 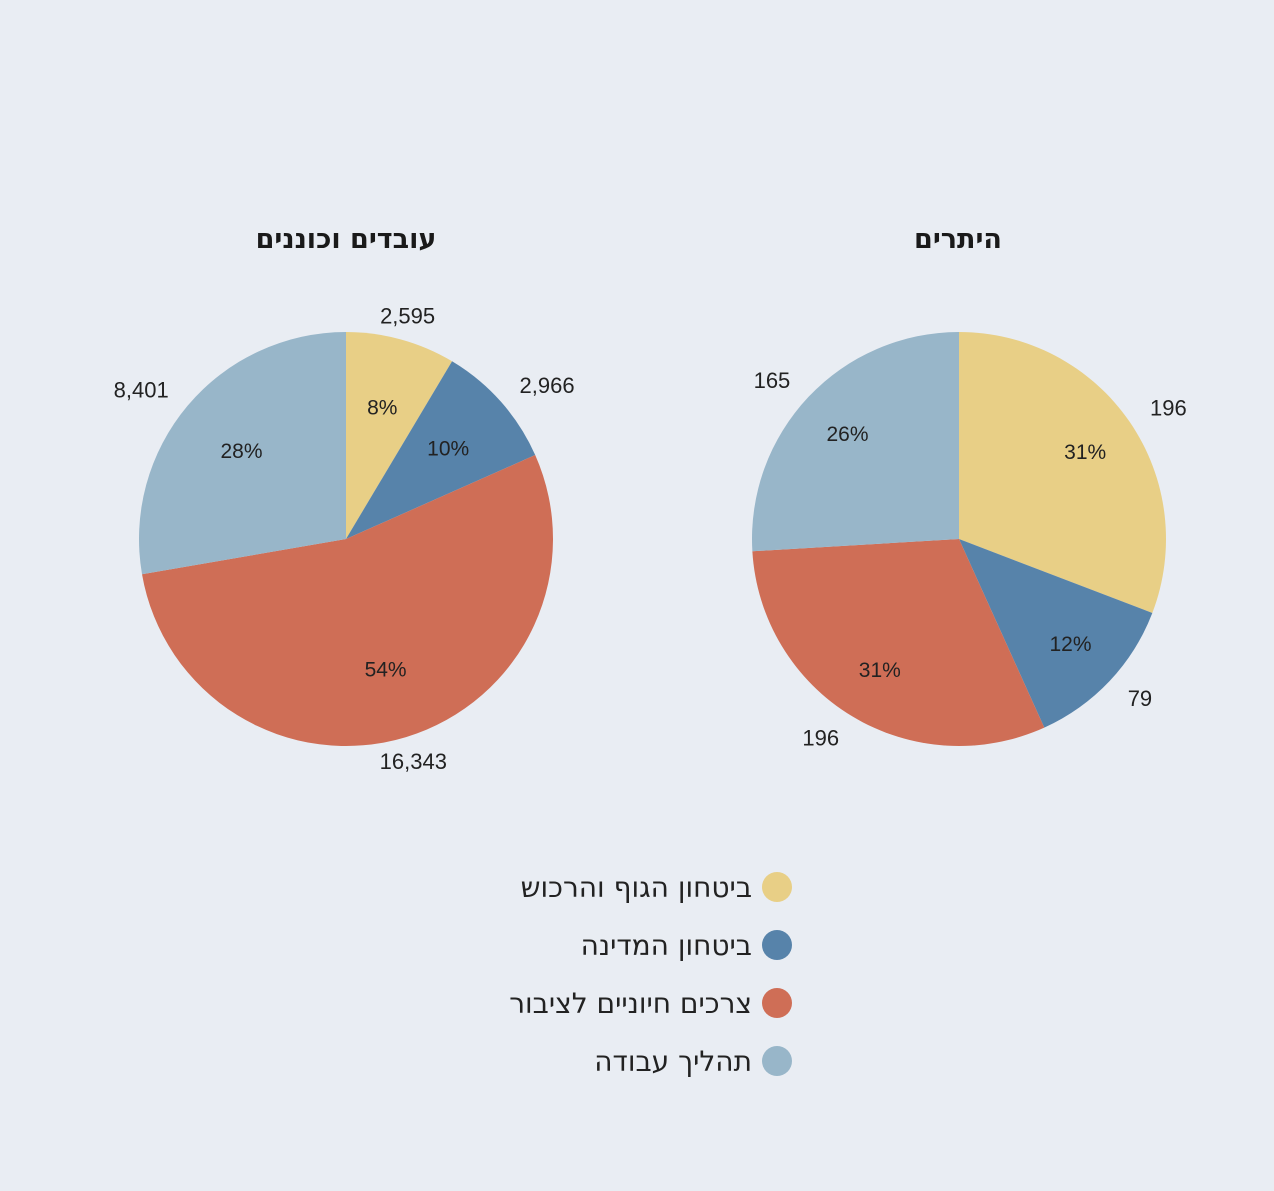 I want to click on value-label: 16,343, so click(x=413, y=761).